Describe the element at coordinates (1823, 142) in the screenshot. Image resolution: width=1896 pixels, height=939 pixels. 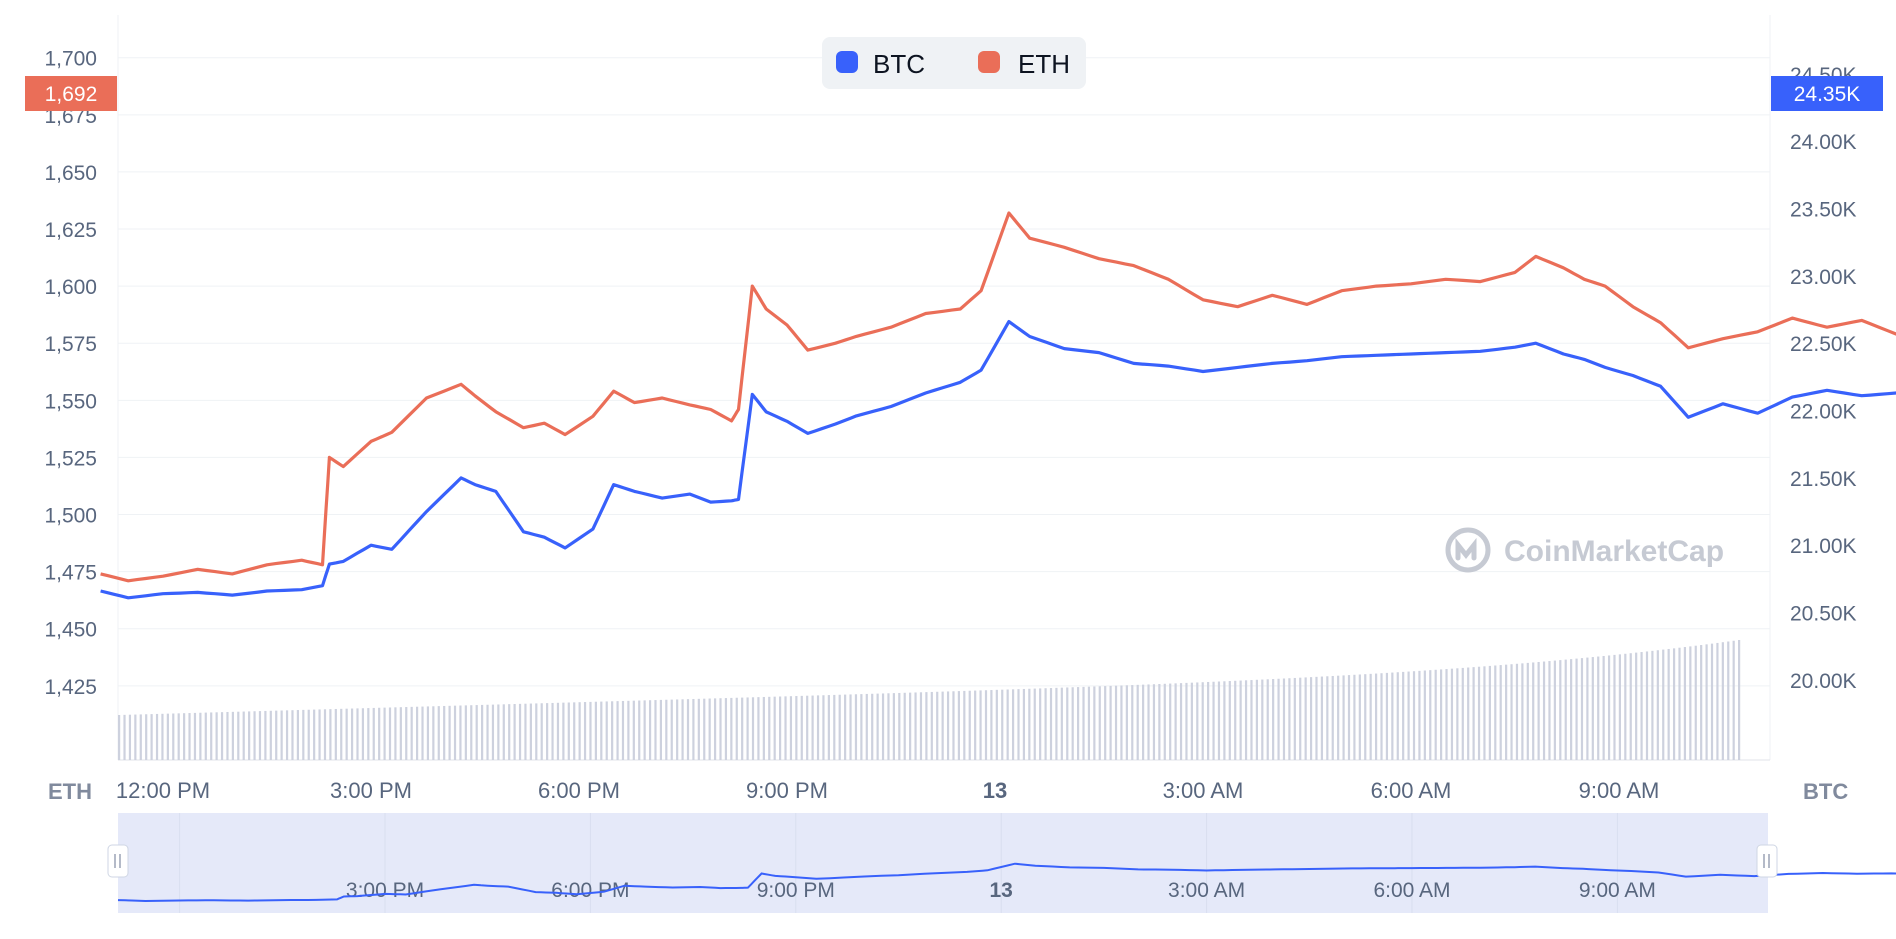
I see `btc-tick-label: 24.00K` at that location.